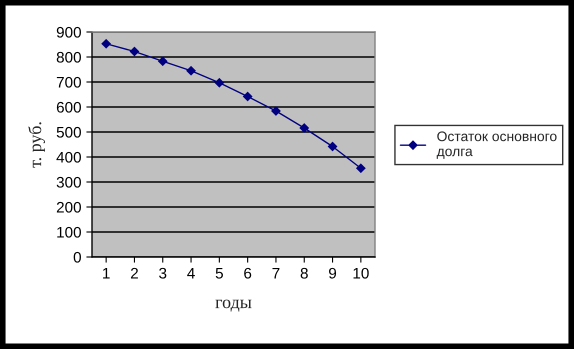 This screenshot has width=574, height=349. I want to click on x-tick-label: 7, so click(276, 273).